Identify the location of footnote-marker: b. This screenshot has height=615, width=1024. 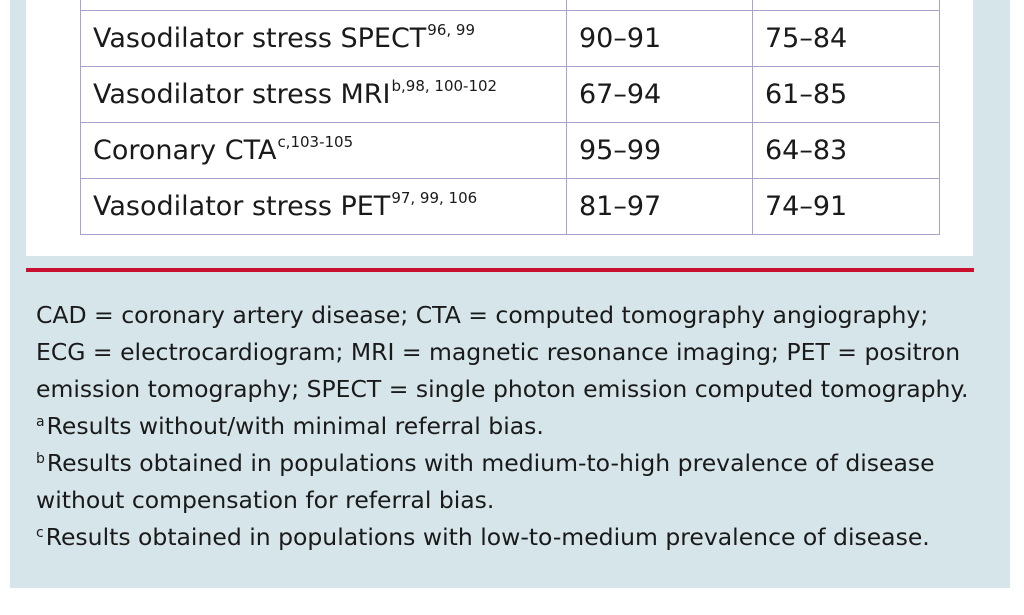
(40, 459).